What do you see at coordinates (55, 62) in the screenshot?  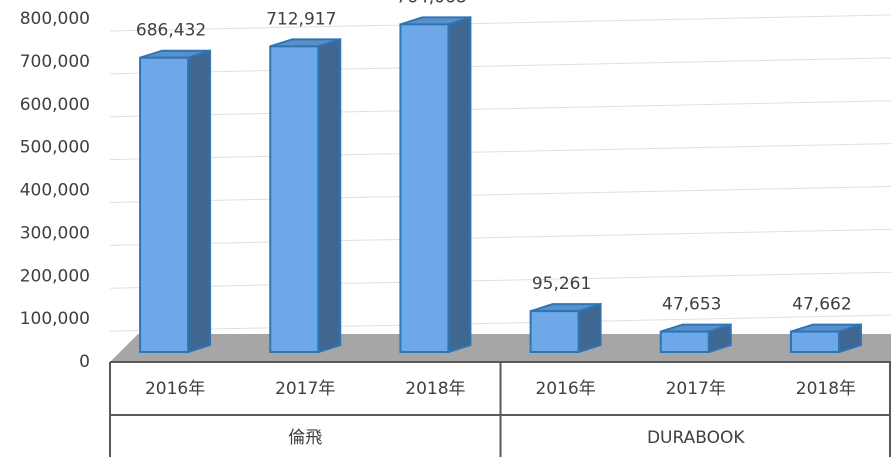 I see `y-tick-label: 700,000` at bounding box center [55, 62].